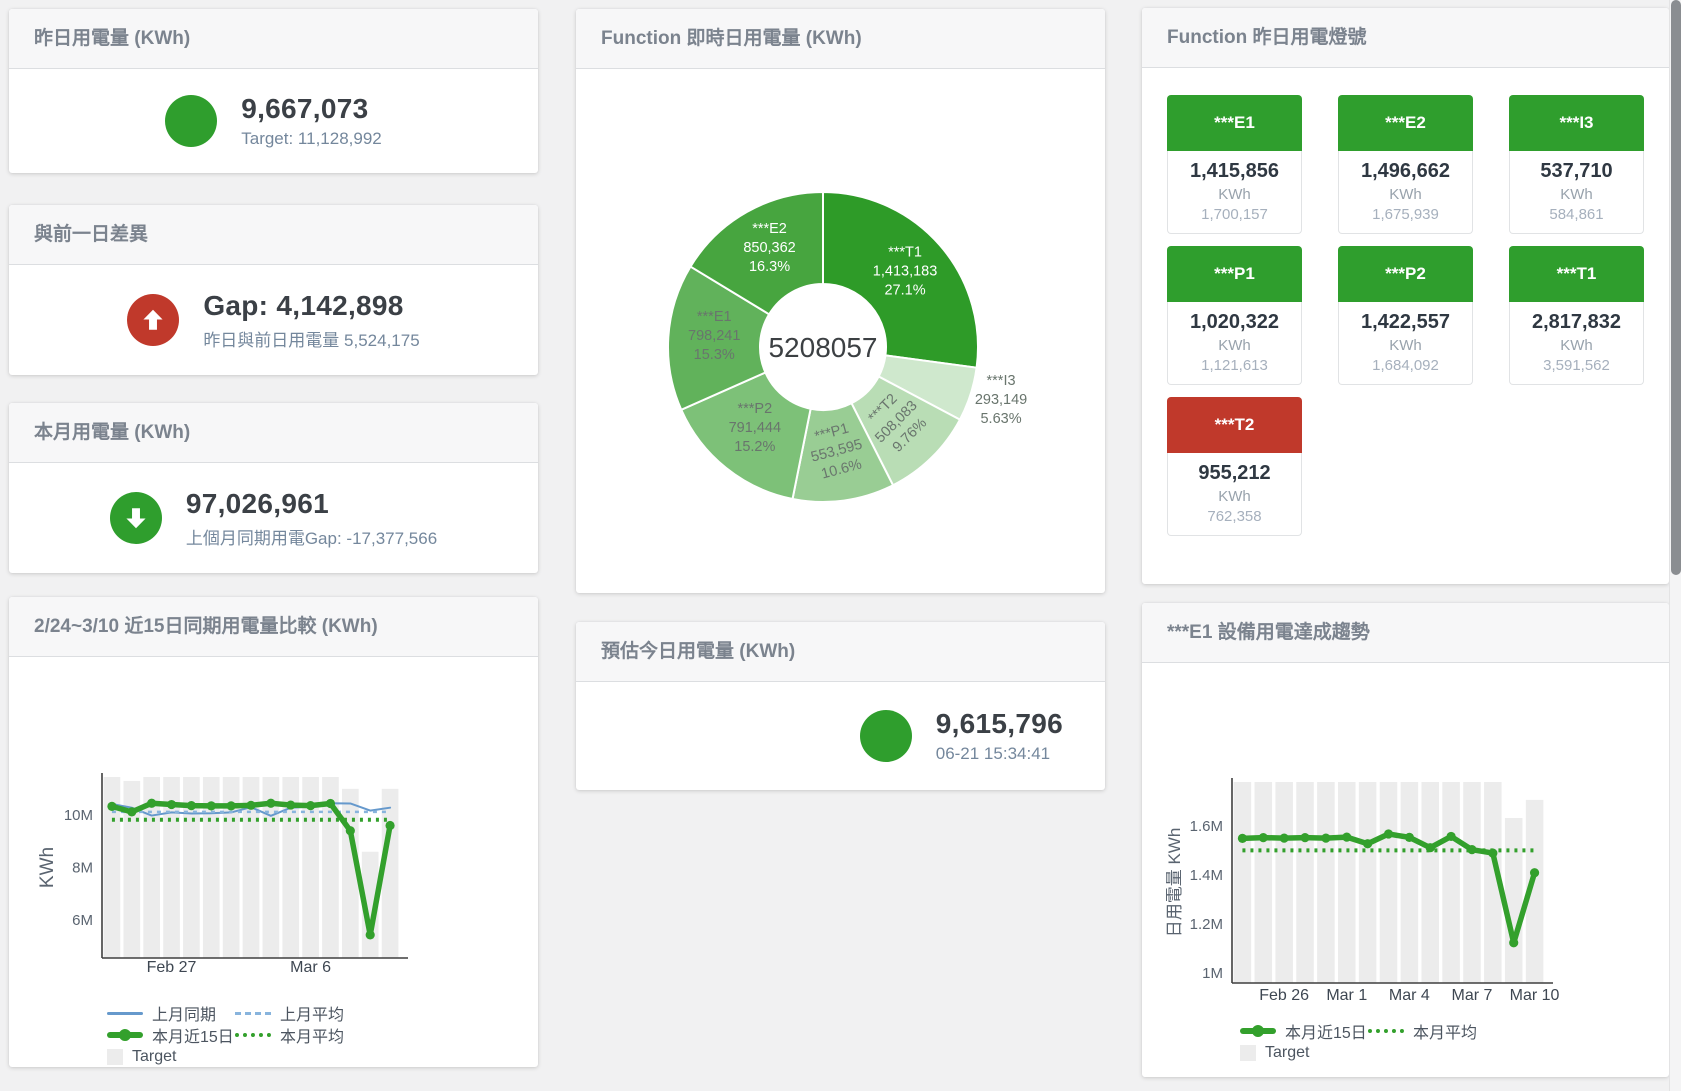 This screenshot has height=1091, width=1681. What do you see at coordinates (1576, 274) in the screenshot?
I see `tile-name: ***T1` at bounding box center [1576, 274].